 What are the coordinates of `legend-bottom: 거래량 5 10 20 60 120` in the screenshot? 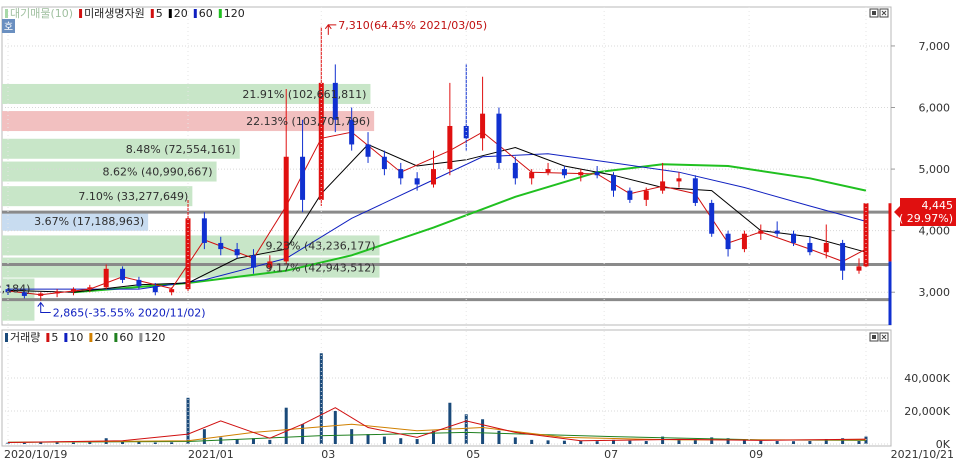 It's located at (85, 337).